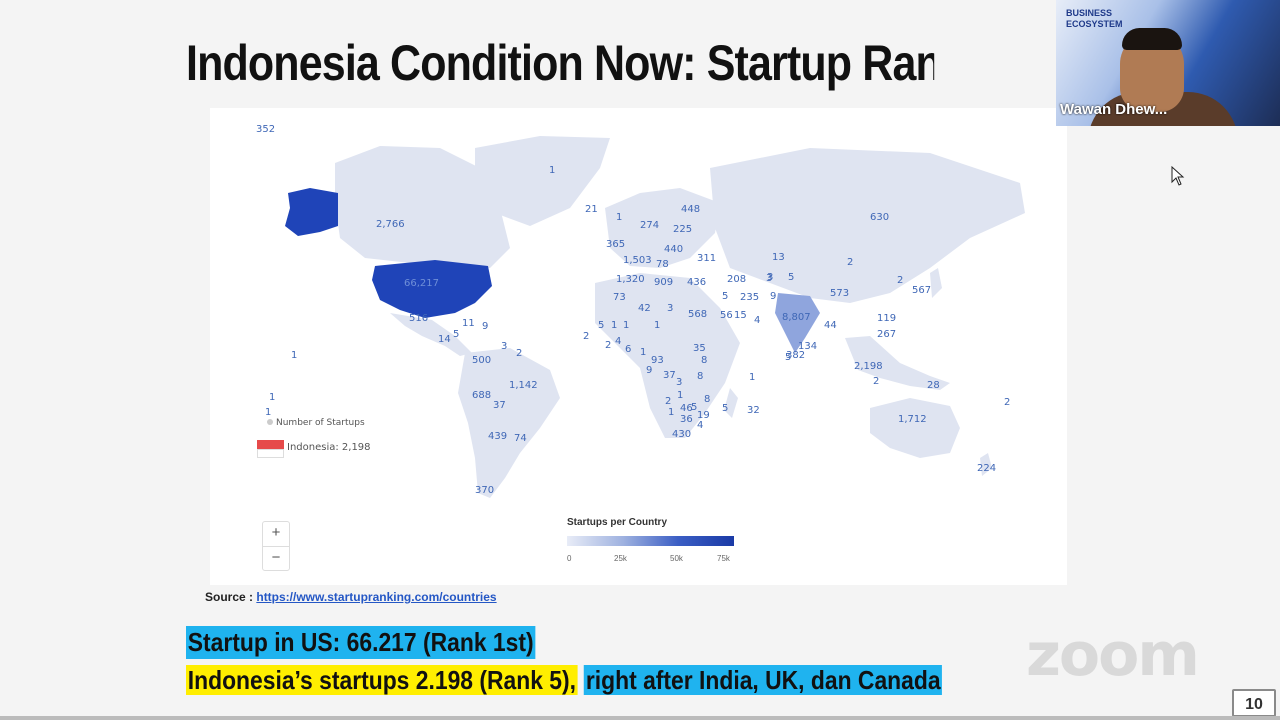 The image size is (1280, 720). I want to click on map-count-label: 35, so click(699, 348).